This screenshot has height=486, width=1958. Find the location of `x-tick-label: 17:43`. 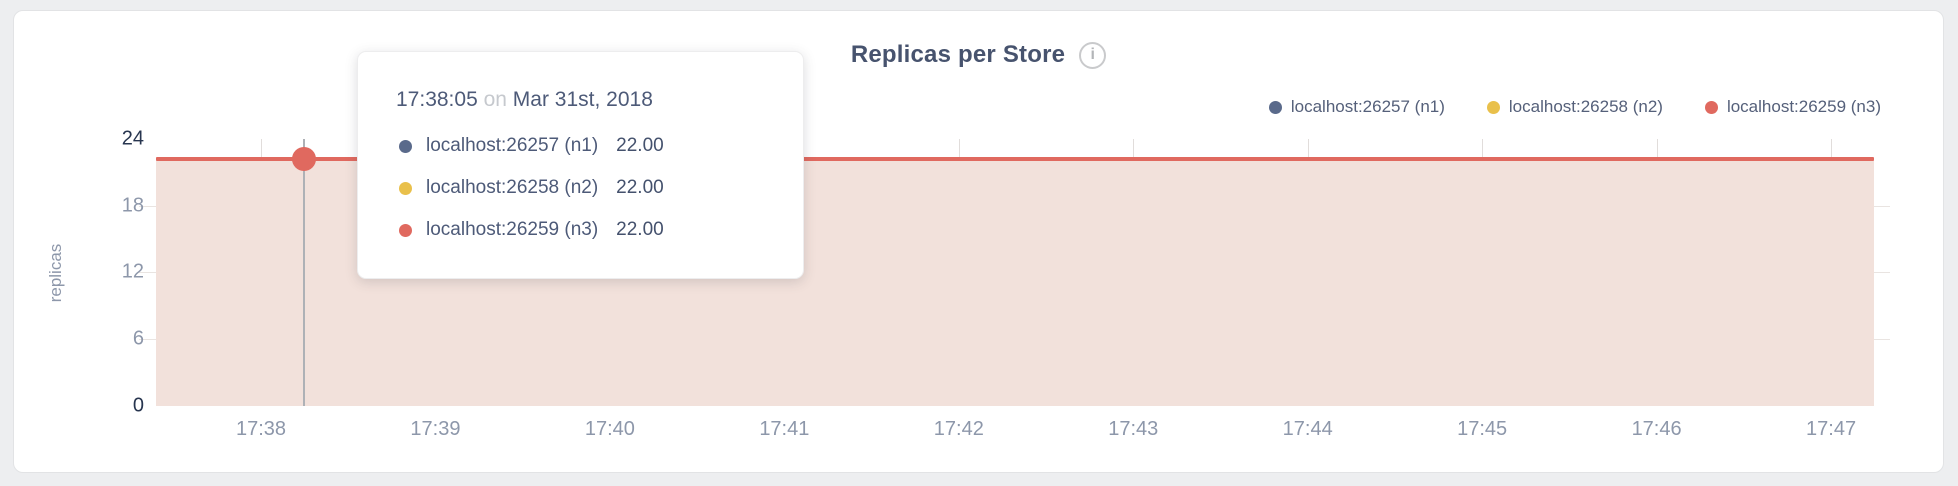

x-tick-label: 17:43 is located at coordinates (1133, 429).